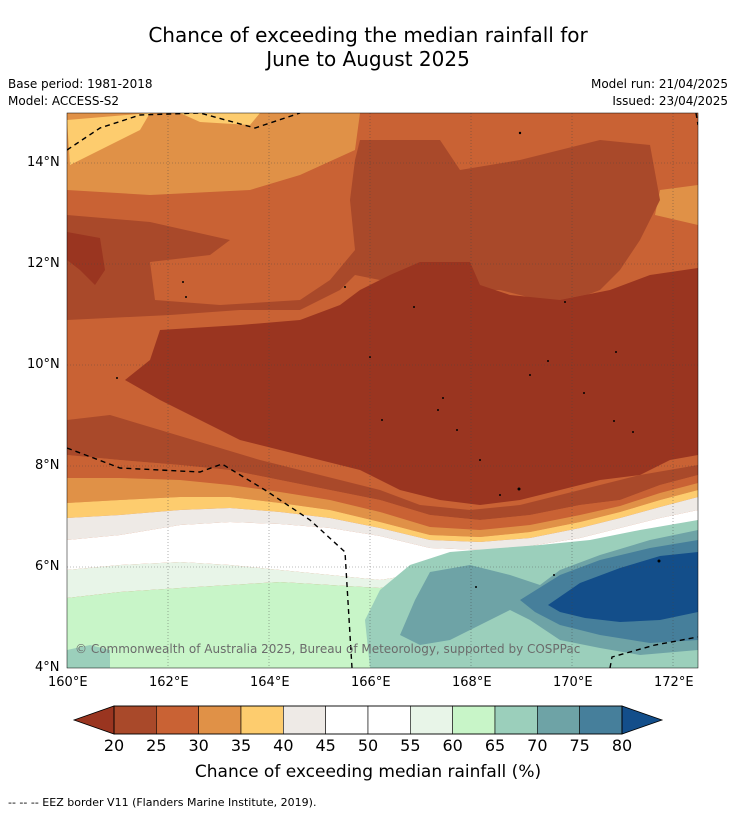 The height and width of the screenshot is (816, 736). Describe the element at coordinates (674, 682) in the screenshot. I see `lon-label-172e: 172°E` at that location.